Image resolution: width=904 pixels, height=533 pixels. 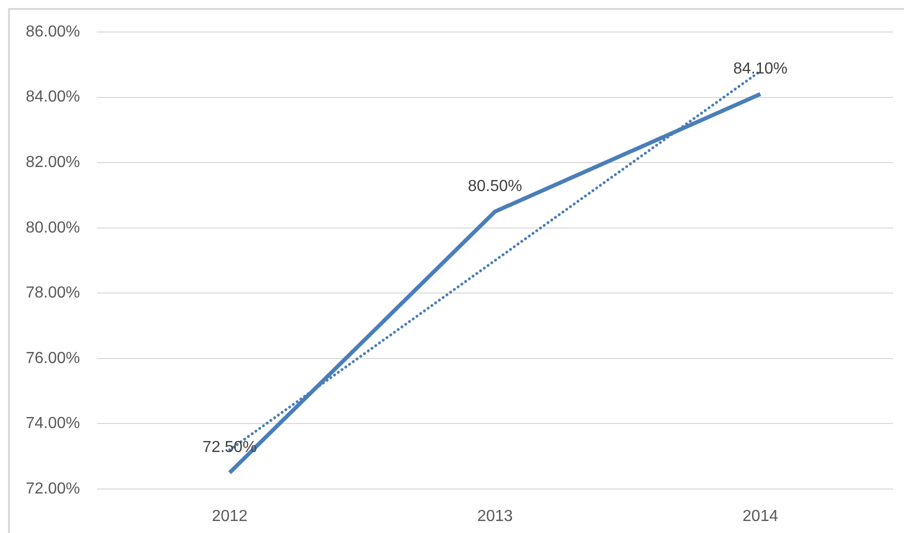 I want to click on y-tick-label: 72.00%, so click(x=53, y=489).